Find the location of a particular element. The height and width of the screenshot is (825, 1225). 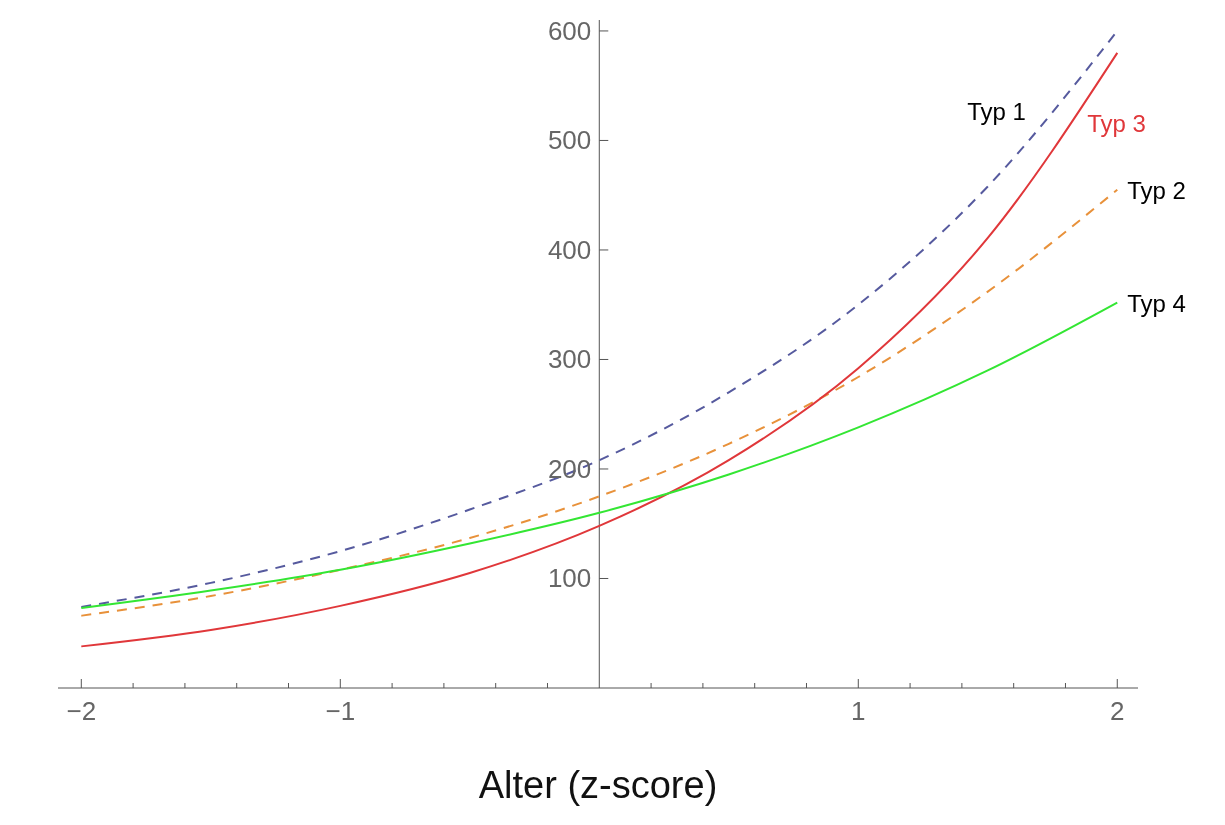

x-axis-title: Alter (z-score) is located at coordinates (598, 785).